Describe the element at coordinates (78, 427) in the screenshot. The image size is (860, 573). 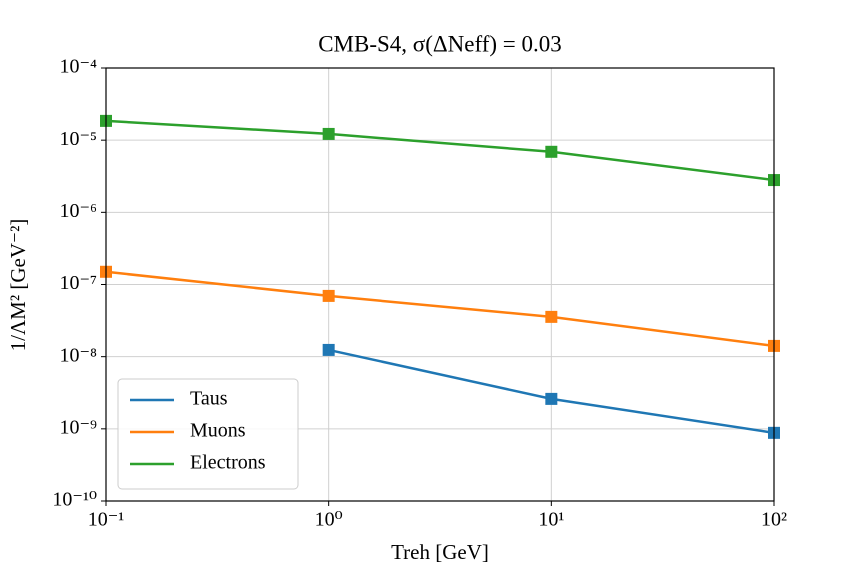
I see `y-tick-label: 10⁻⁹` at that location.